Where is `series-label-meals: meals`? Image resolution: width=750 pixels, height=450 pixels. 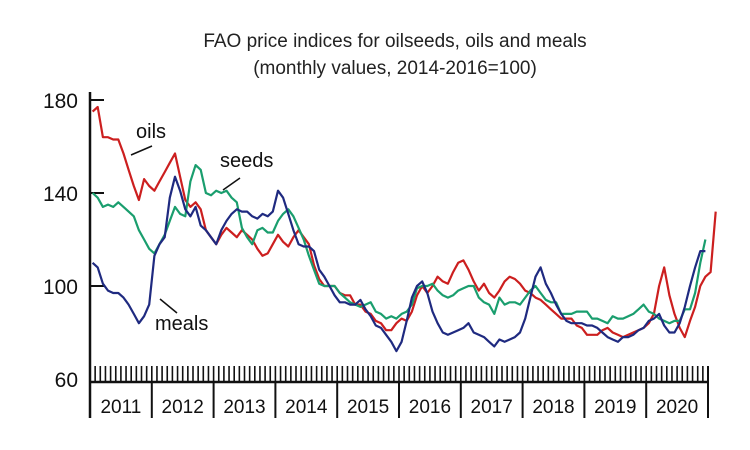
series-label-meals: meals is located at coordinates (181, 324).